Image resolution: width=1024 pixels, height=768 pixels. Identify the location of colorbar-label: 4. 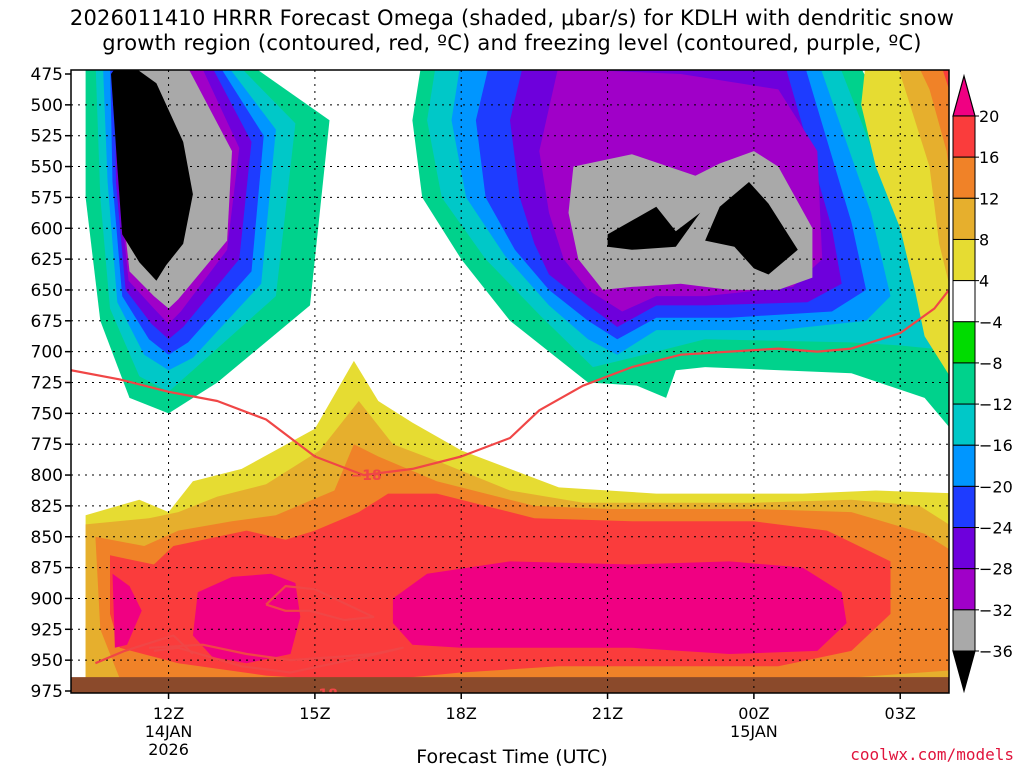
(984, 281).